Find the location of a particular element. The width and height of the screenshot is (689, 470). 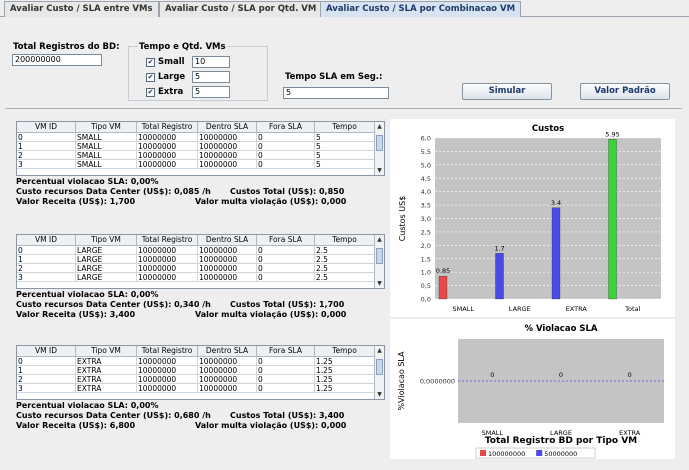

table-row: 1 SMALL 10000000 10000000 0 5 is located at coordinates (196, 146).